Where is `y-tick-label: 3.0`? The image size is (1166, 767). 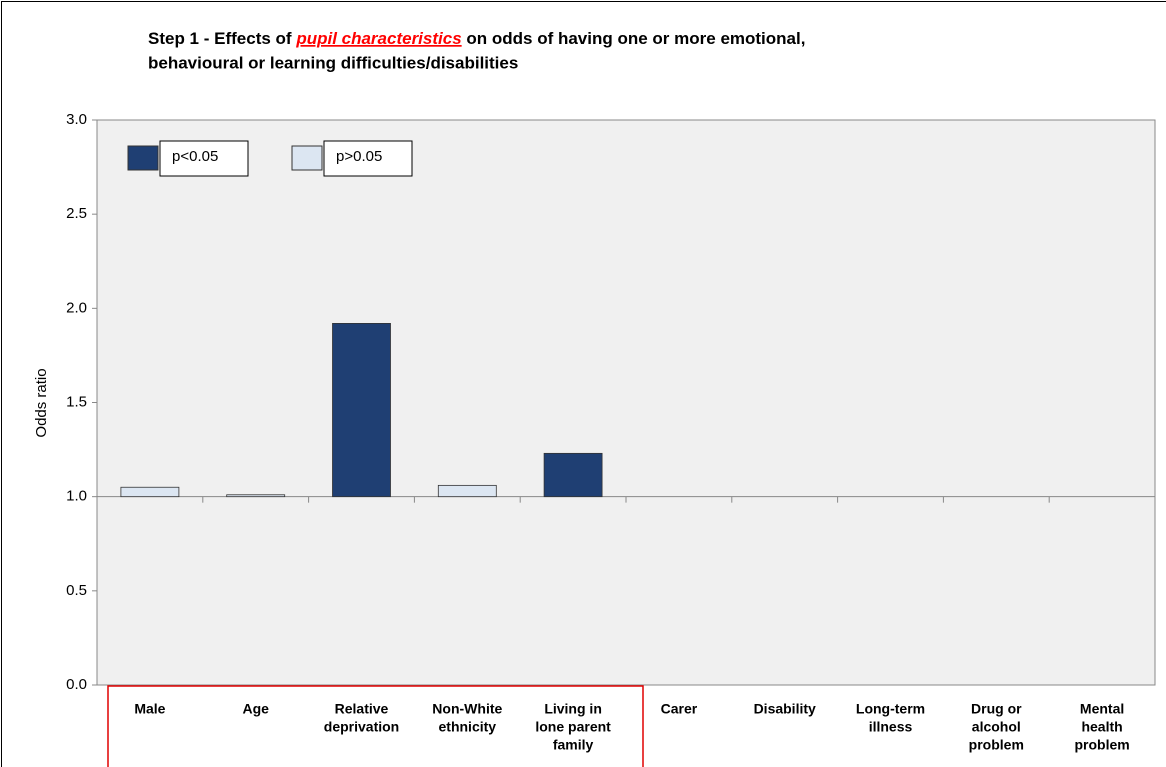
y-tick-label: 3.0 is located at coordinates (76, 119).